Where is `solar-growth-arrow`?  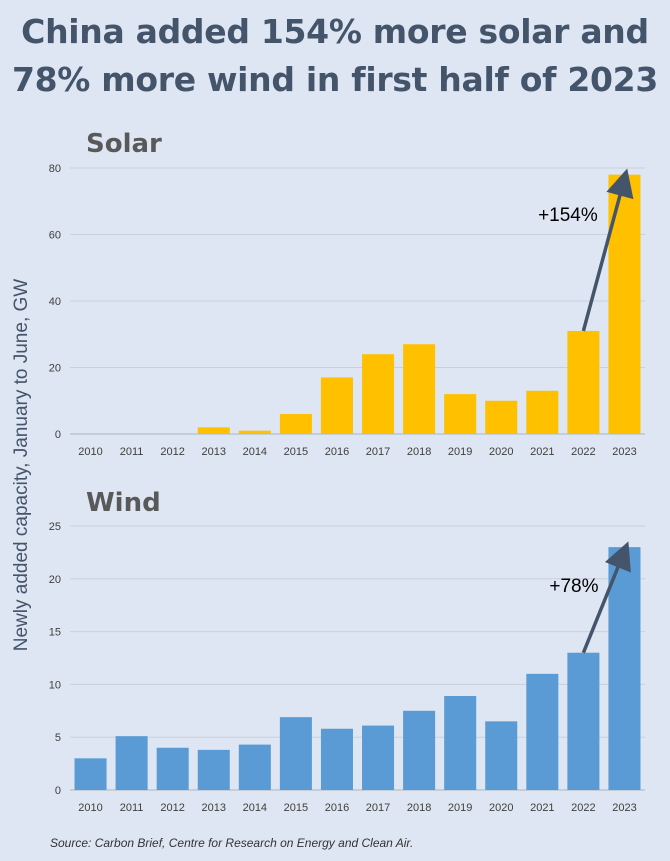 solar-growth-arrow is located at coordinates (607, 250).